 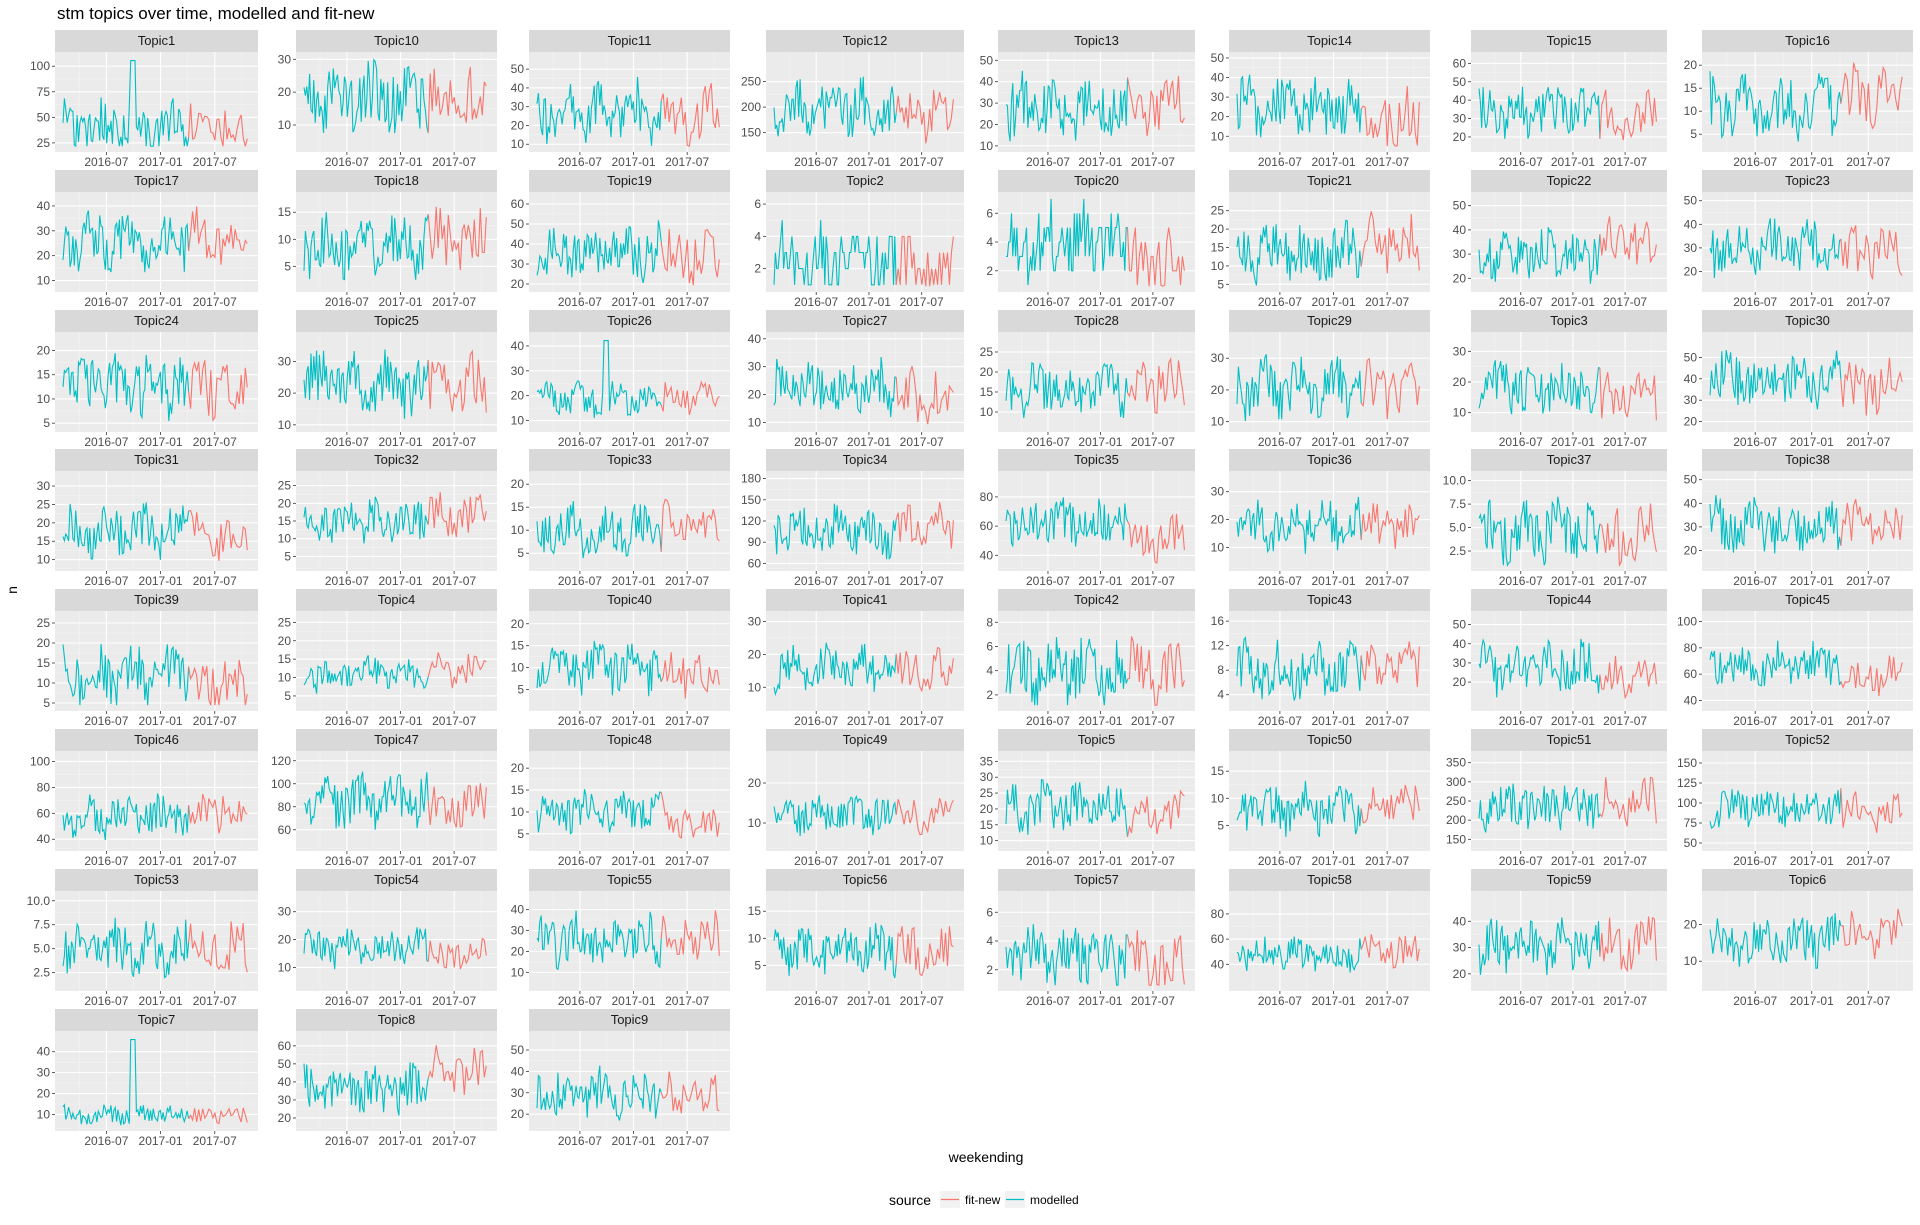 I want to click on facet-topic38: Topic38 20 30 40 50 2016-07 2017-01 2017-07, so click(x=1798, y=518).